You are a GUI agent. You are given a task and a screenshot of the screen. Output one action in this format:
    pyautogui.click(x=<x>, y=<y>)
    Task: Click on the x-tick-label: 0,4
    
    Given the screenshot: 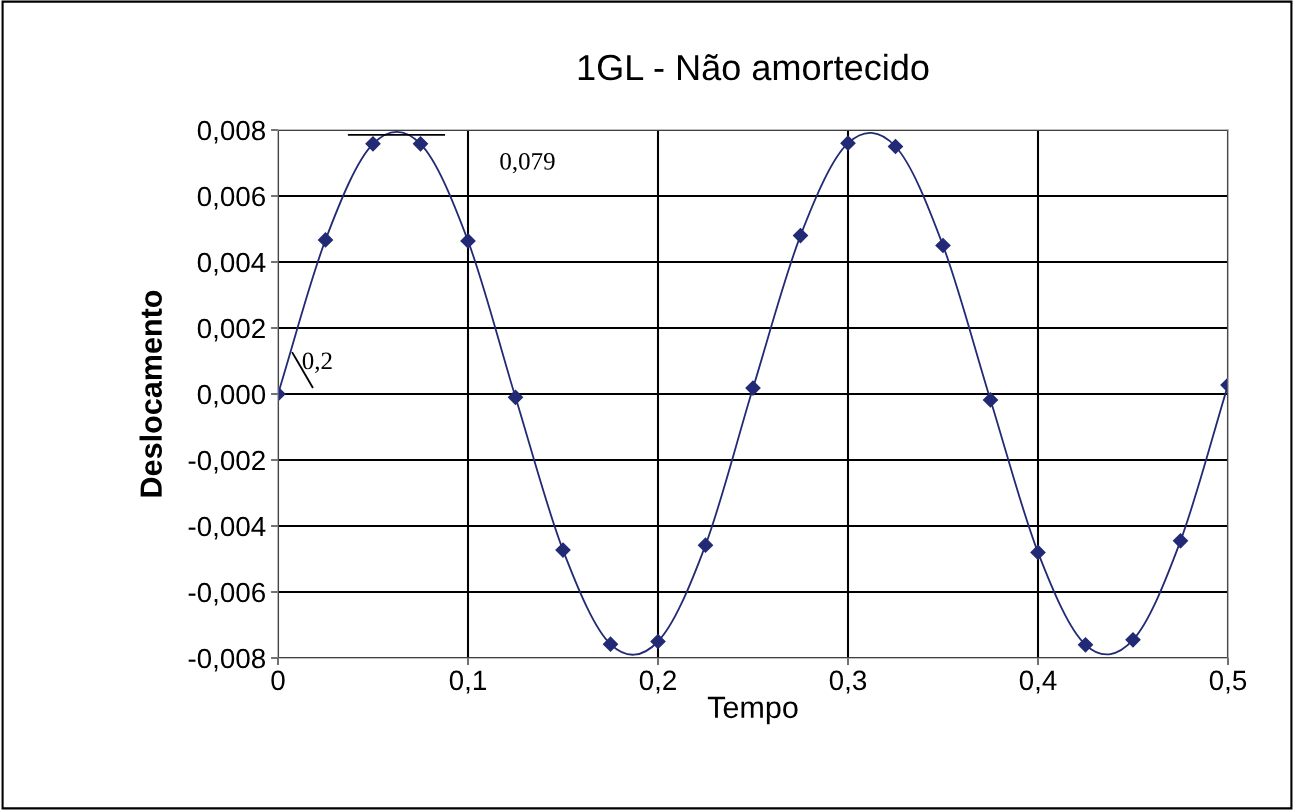 What is the action you would take?
    pyautogui.click(x=1038, y=682)
    